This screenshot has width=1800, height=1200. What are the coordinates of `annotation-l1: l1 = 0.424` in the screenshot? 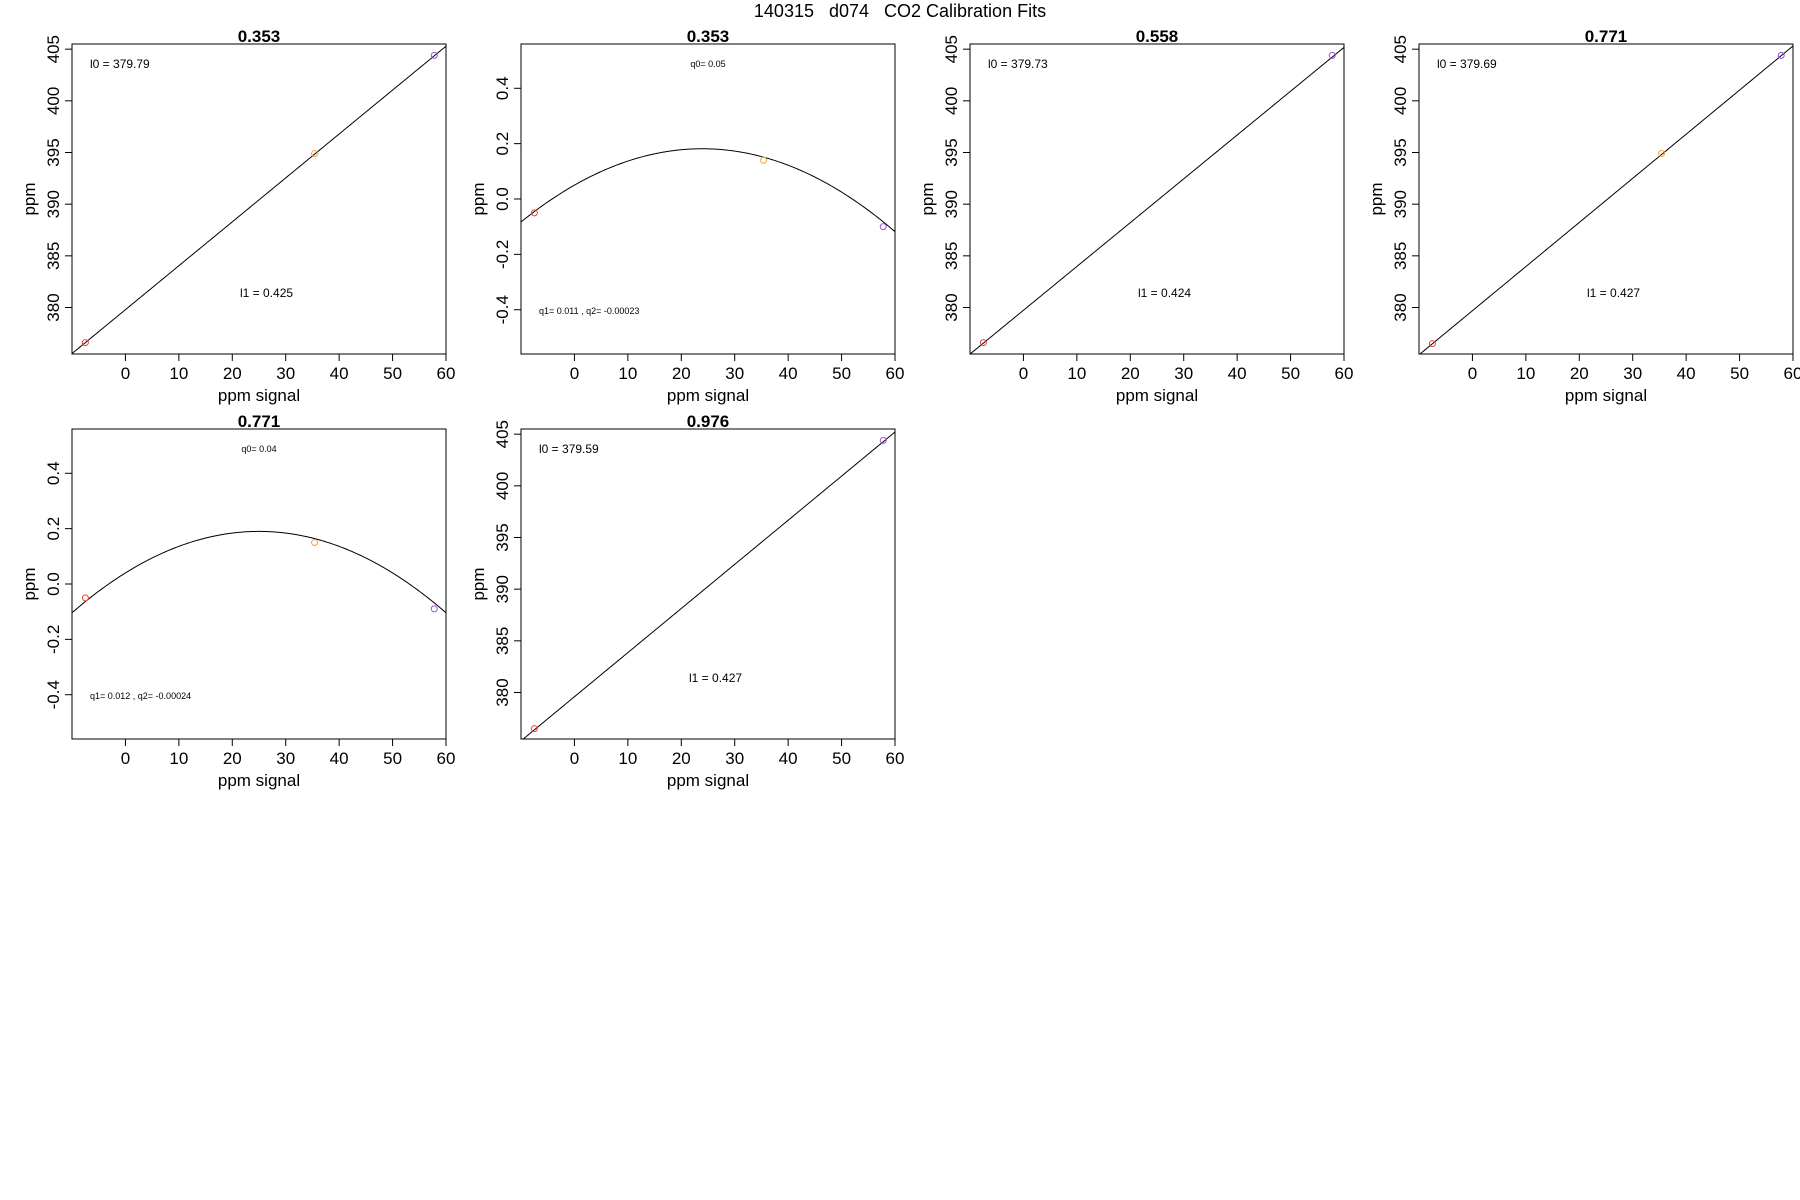 It's located at (1164, 293).